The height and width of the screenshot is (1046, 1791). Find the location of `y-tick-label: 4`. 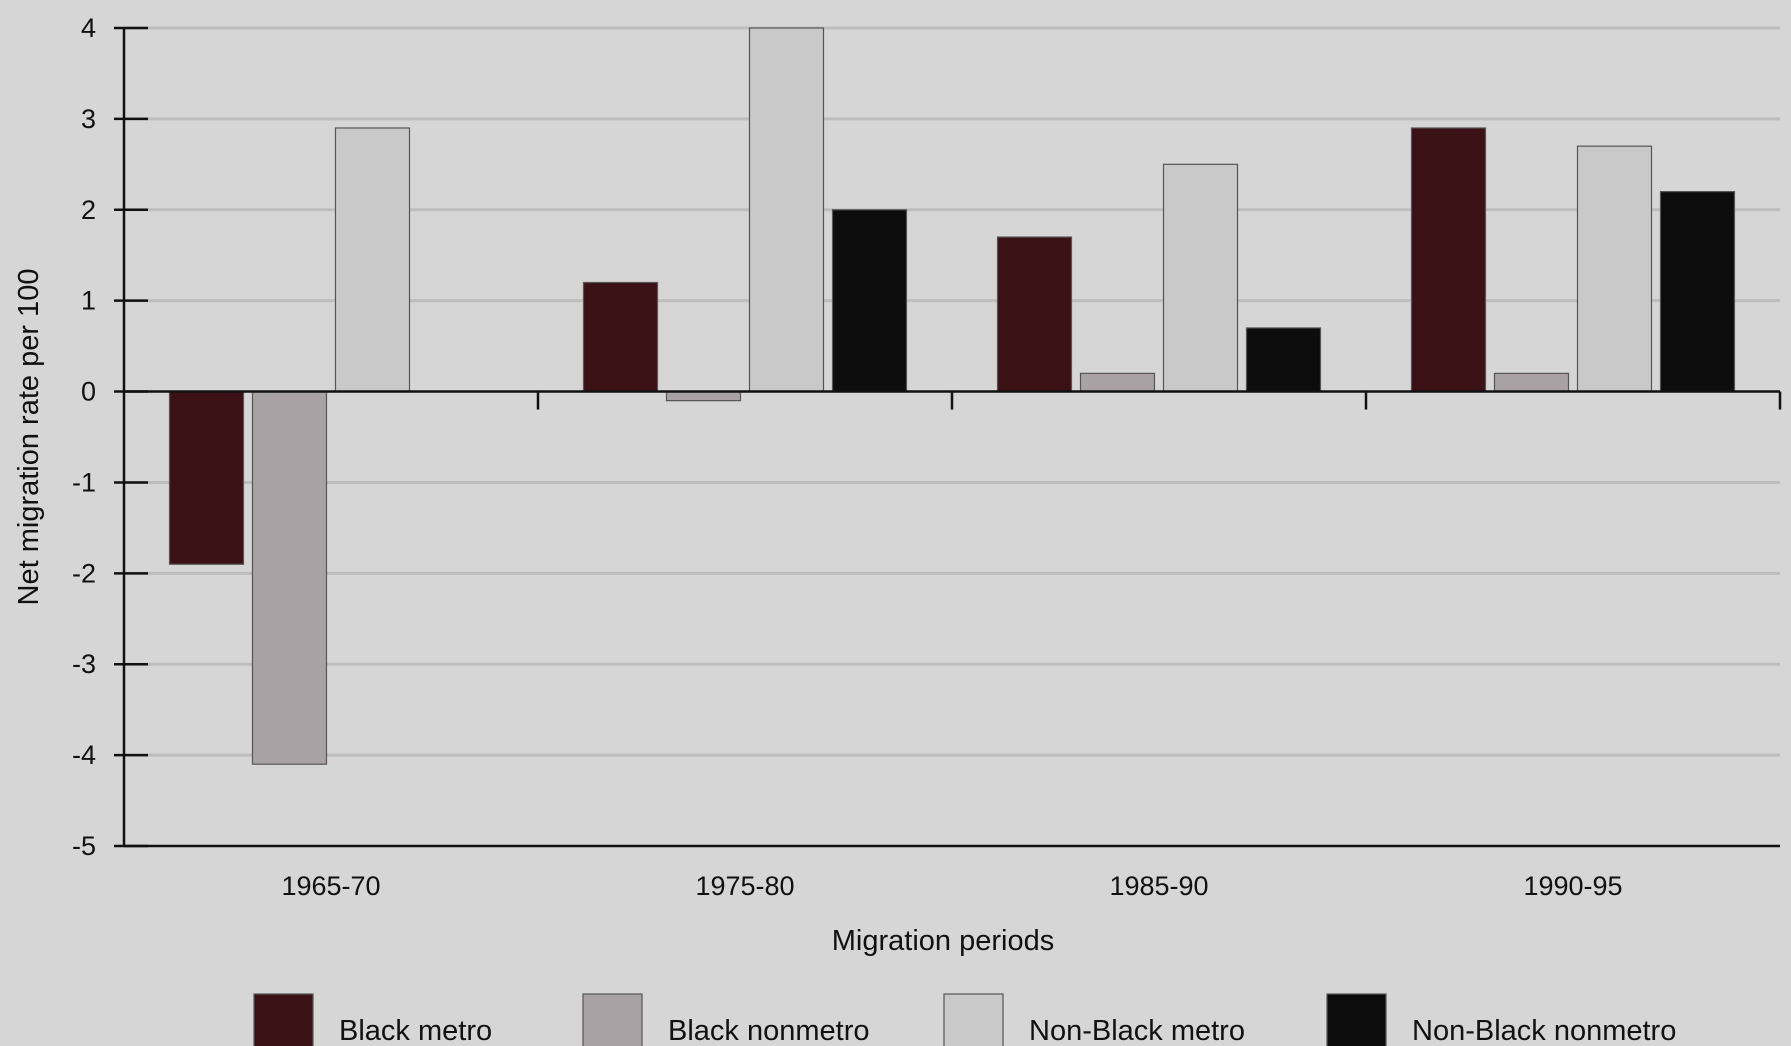

y-tick-label: 4 is located at coordinates (88, 28).